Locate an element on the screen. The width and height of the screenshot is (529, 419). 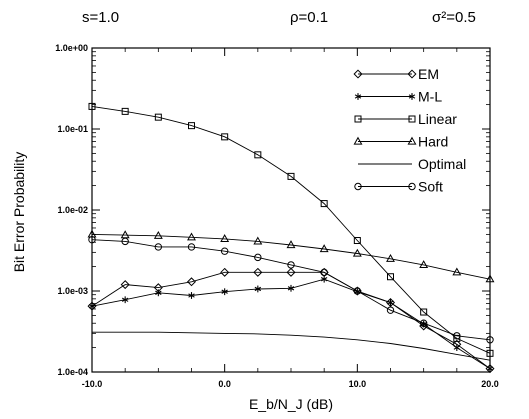
legend-label: M-L is located at coordinates (430, 97).